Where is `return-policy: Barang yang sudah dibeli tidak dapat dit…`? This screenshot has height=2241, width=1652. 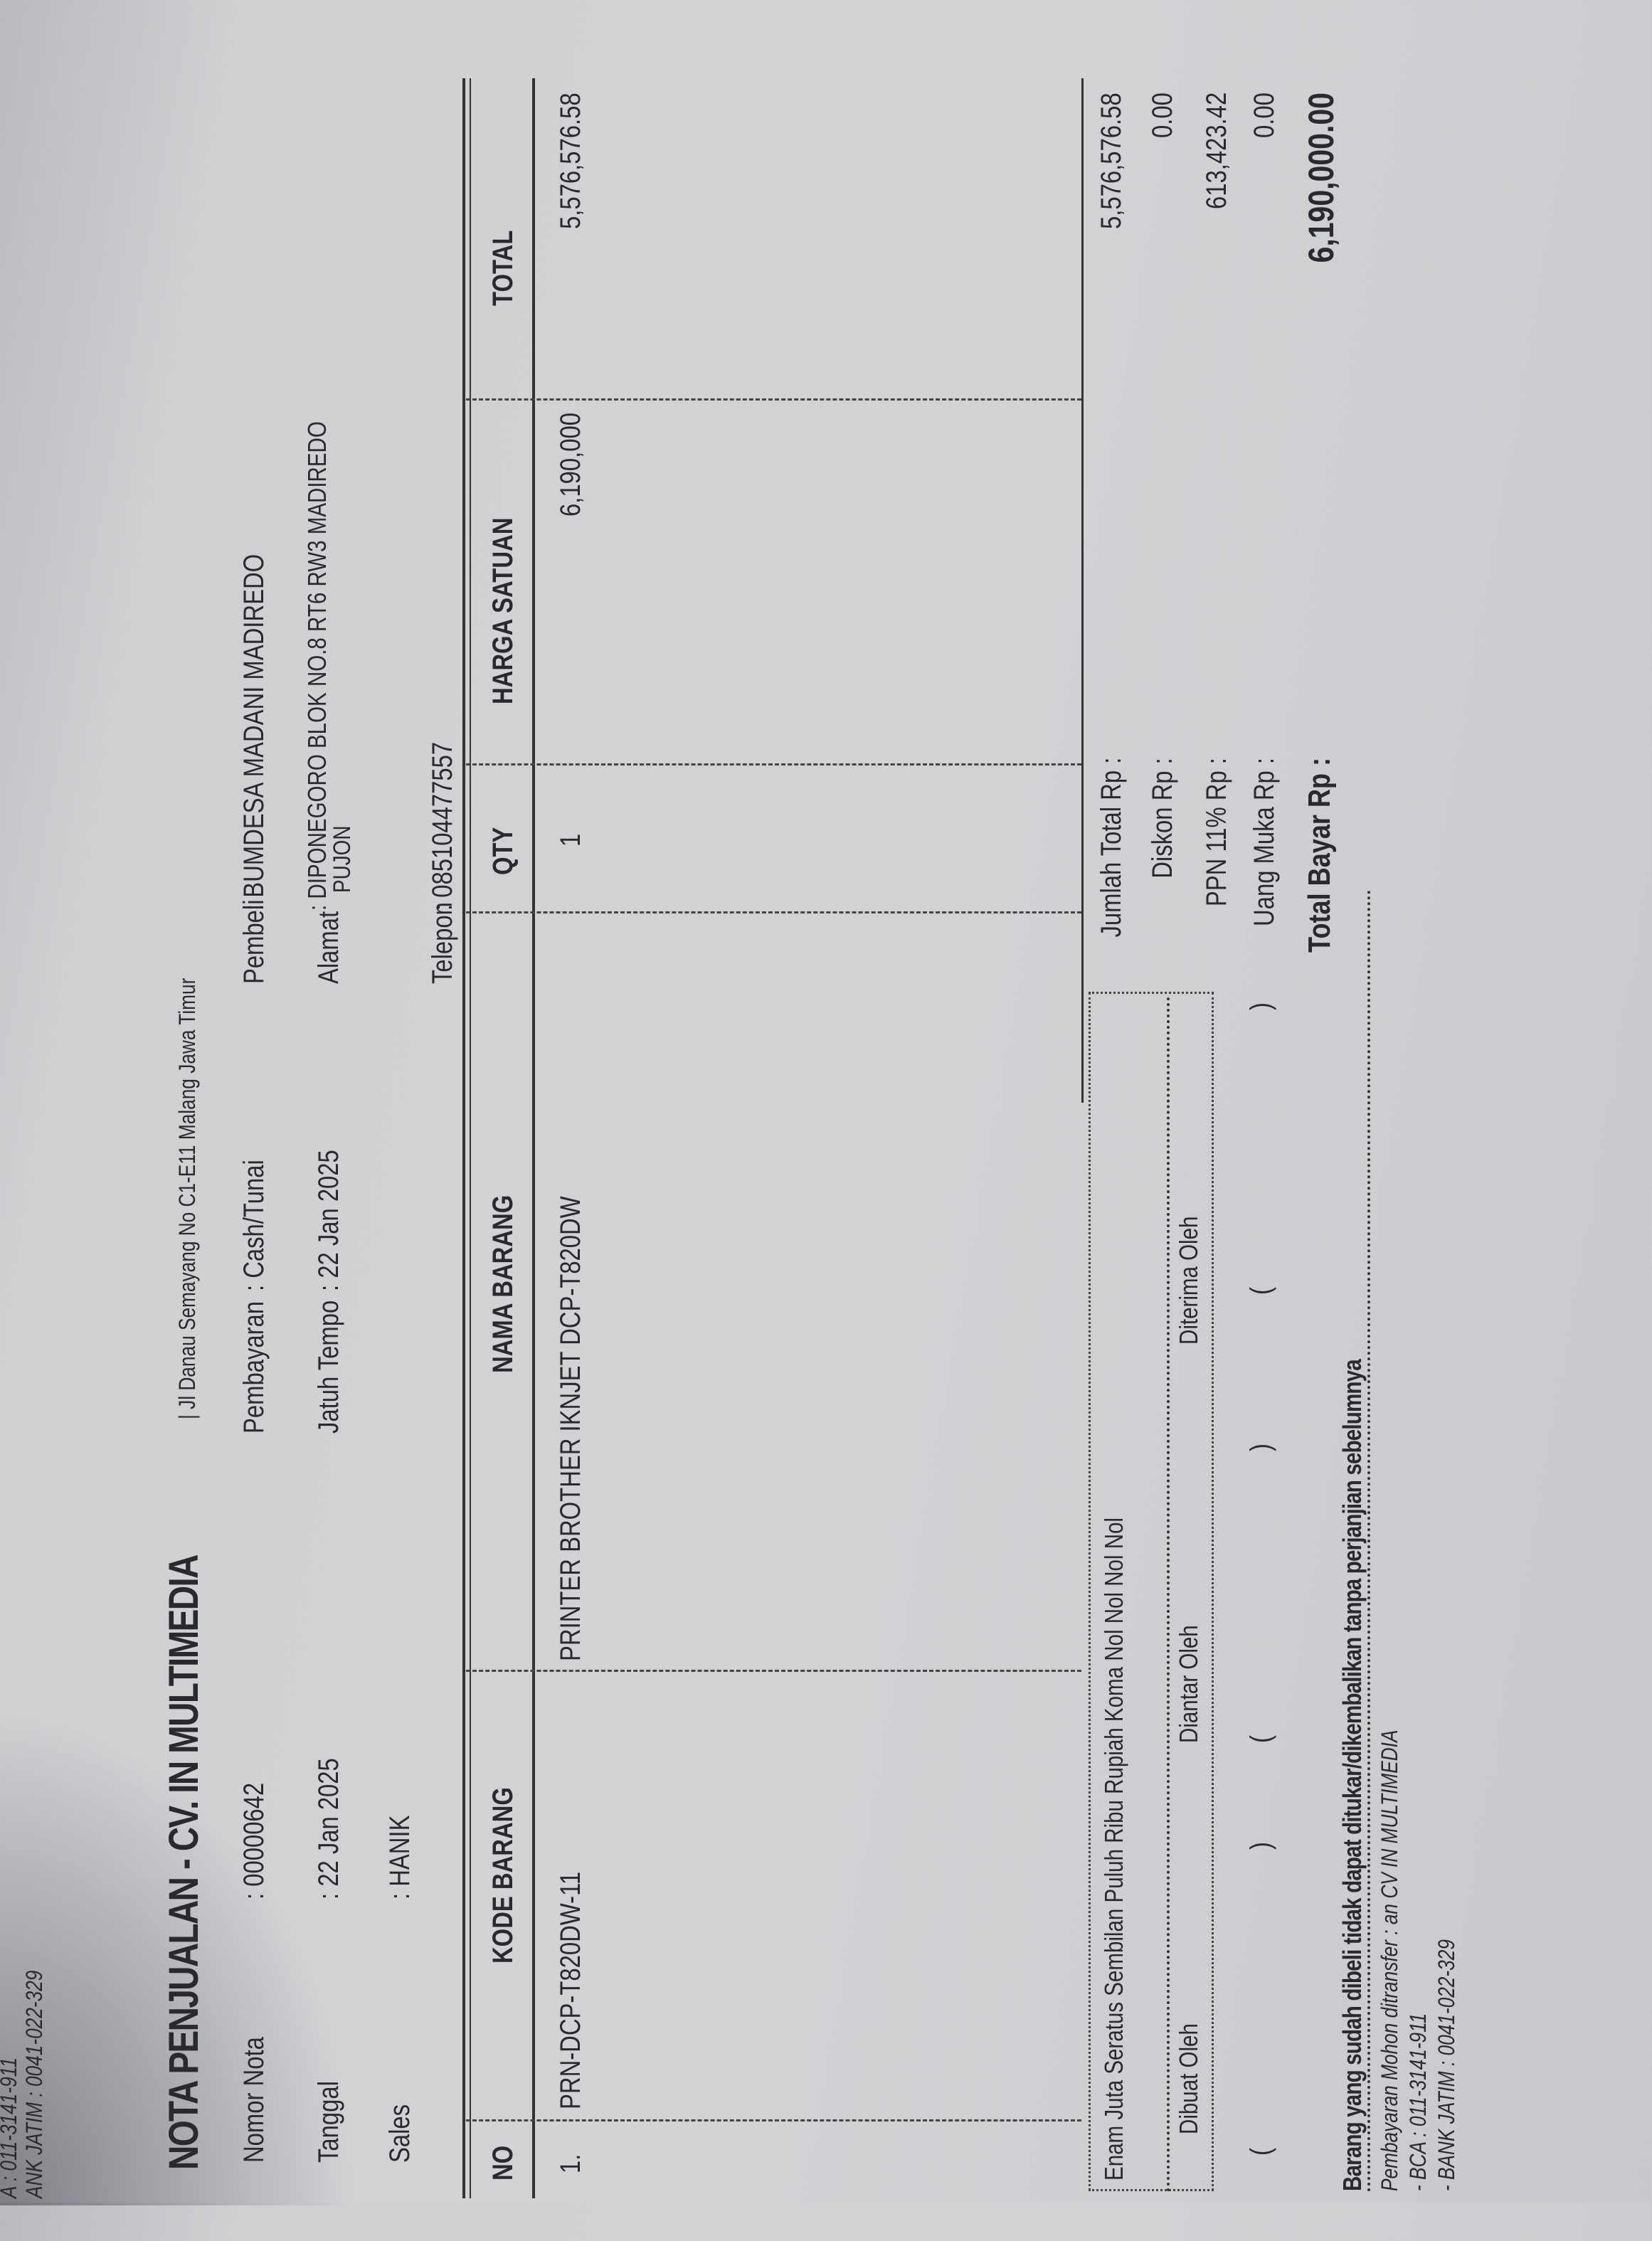 return-policy: Barang yang sudah dibeli tidak dapat dit… is located at coordinates (1352, 1775).